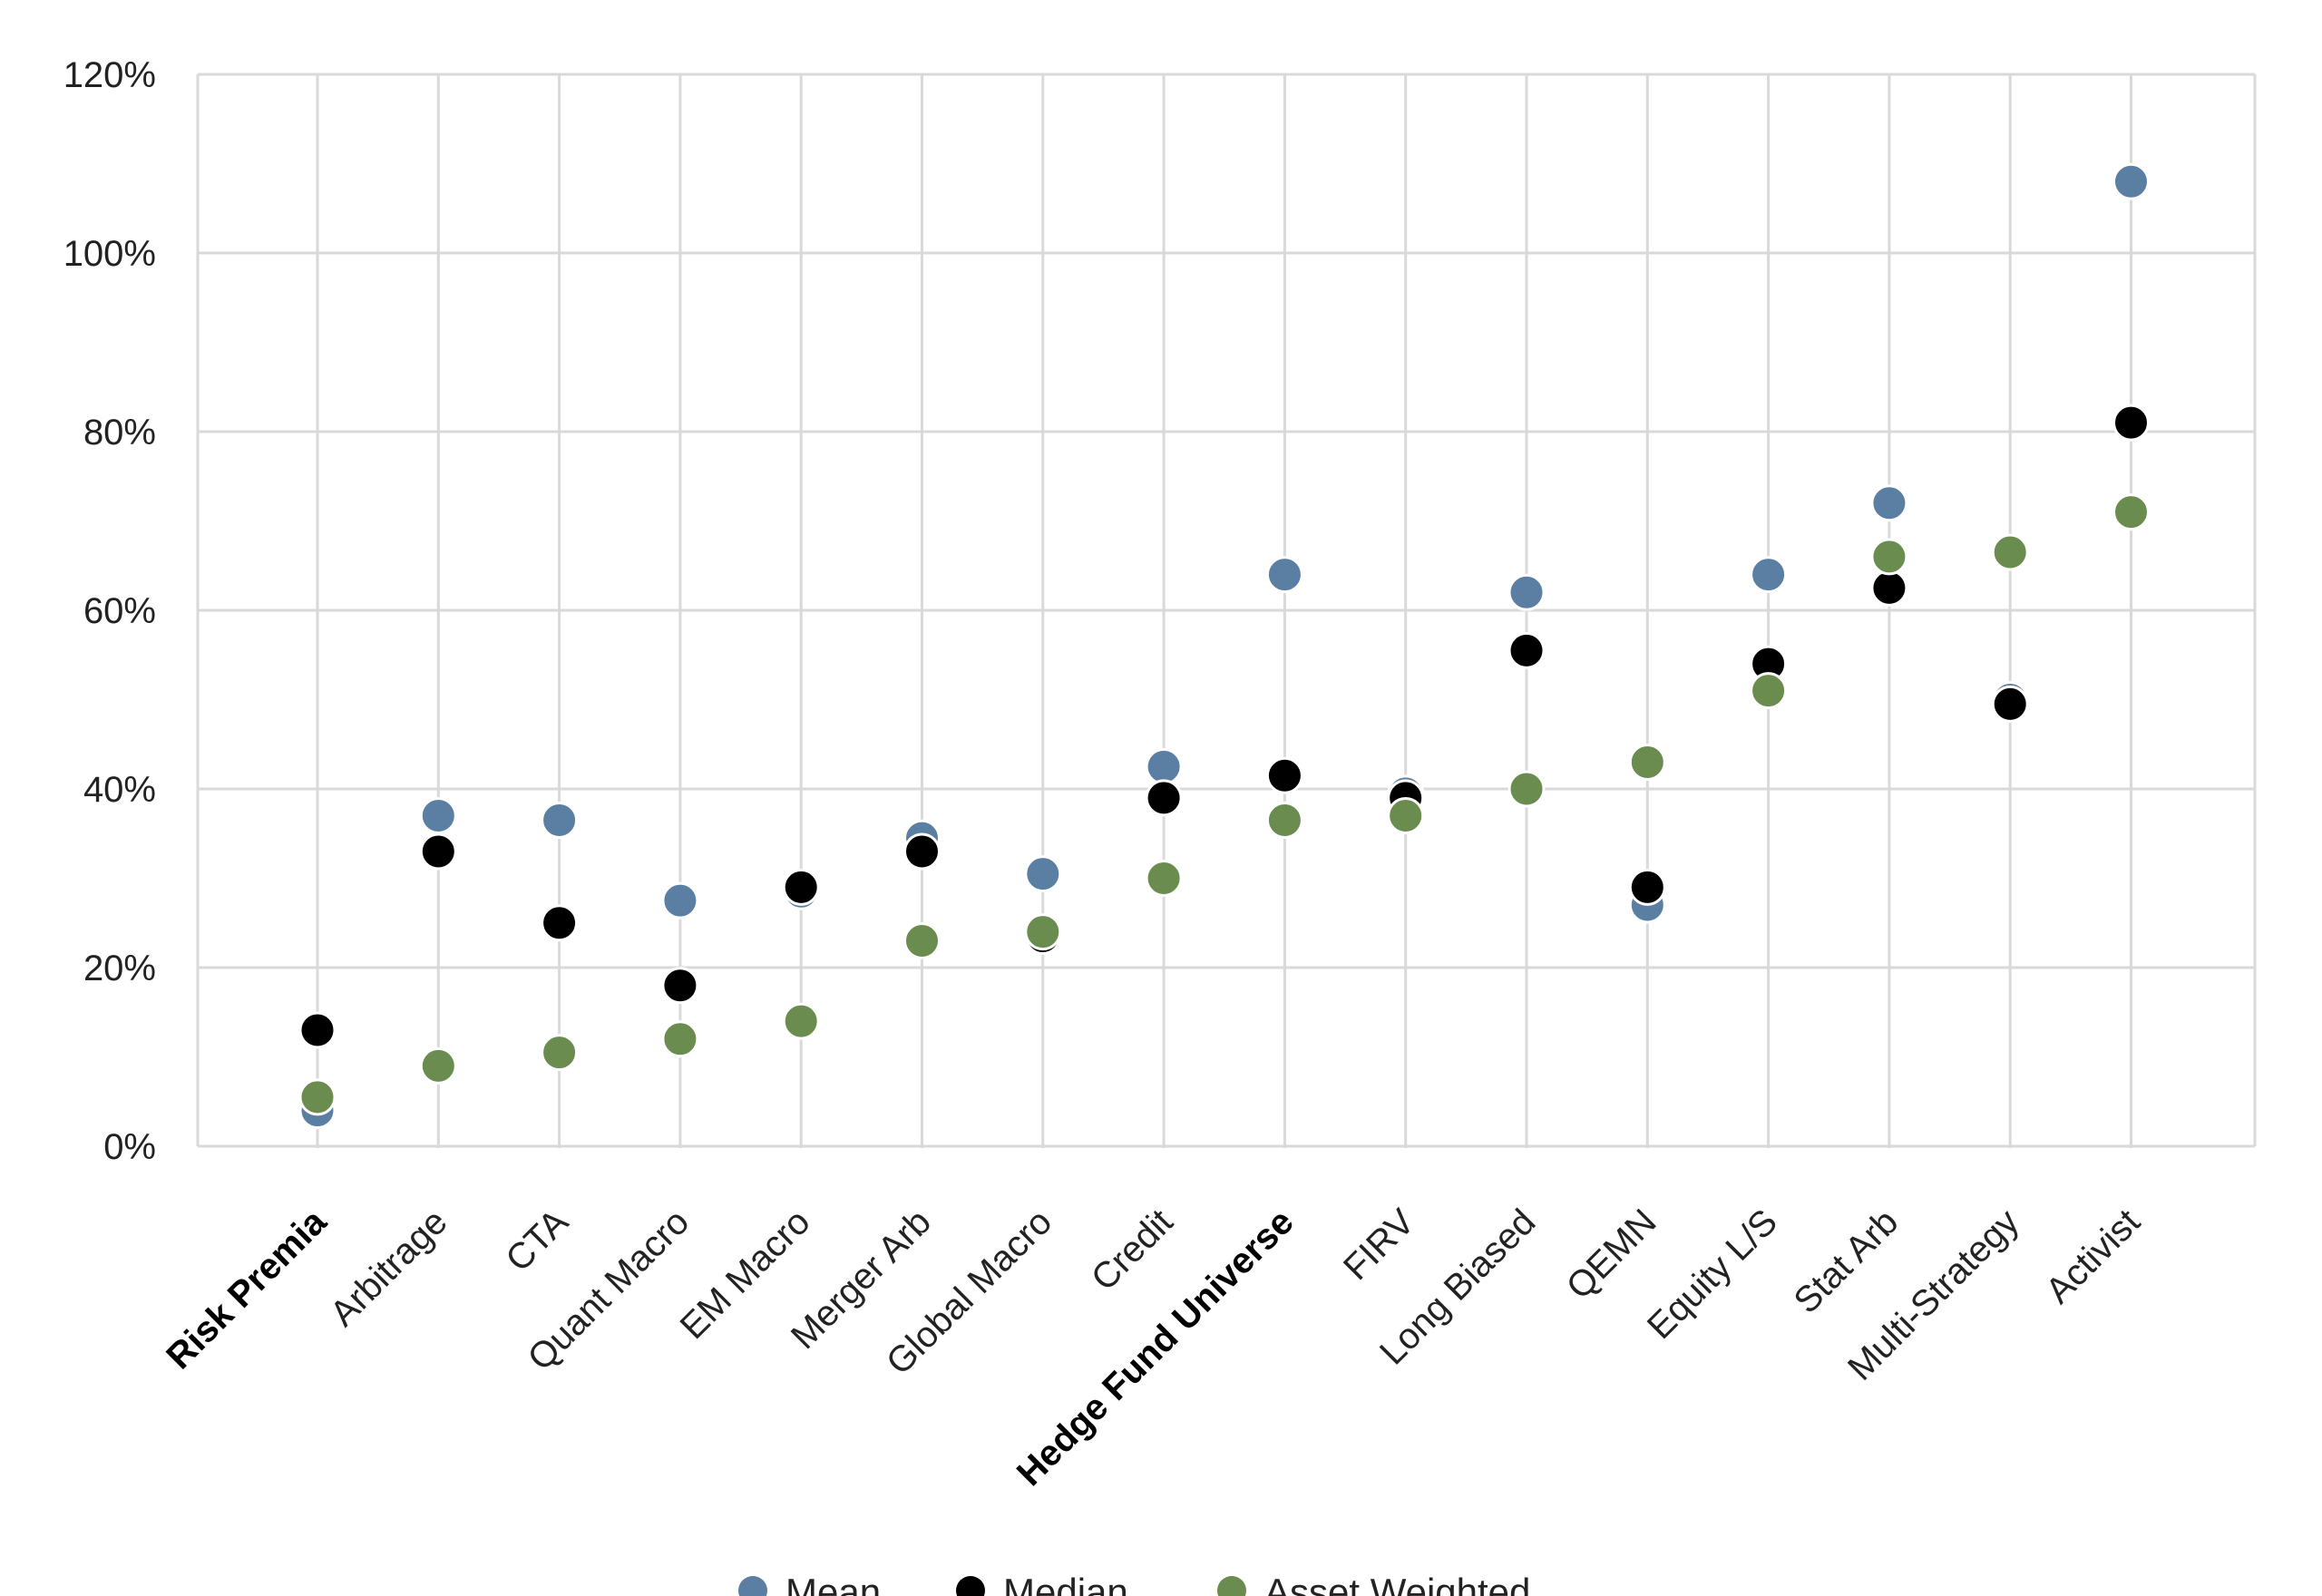  I want to click on y-axis-ticks: 0% 20% 40% 60% 80% 100% 120%, so click(109, 611).